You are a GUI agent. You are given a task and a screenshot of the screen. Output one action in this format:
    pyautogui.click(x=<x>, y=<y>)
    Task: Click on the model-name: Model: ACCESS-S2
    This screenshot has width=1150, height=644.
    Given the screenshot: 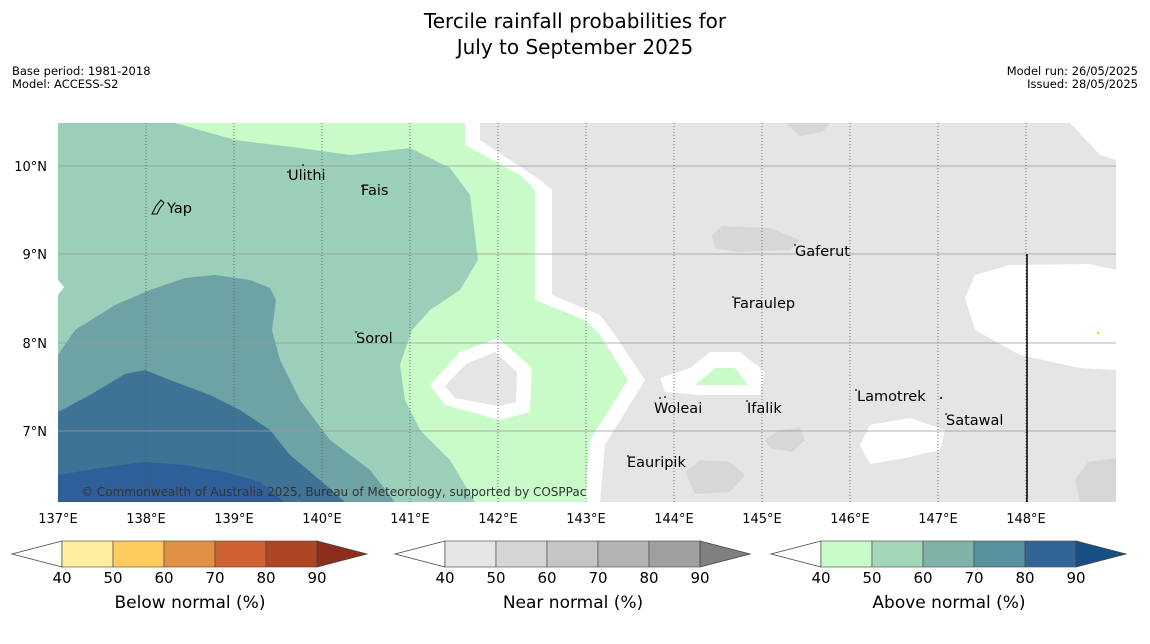 What is the action you would take?
    pyautogui.click(x=65, y=84)
    